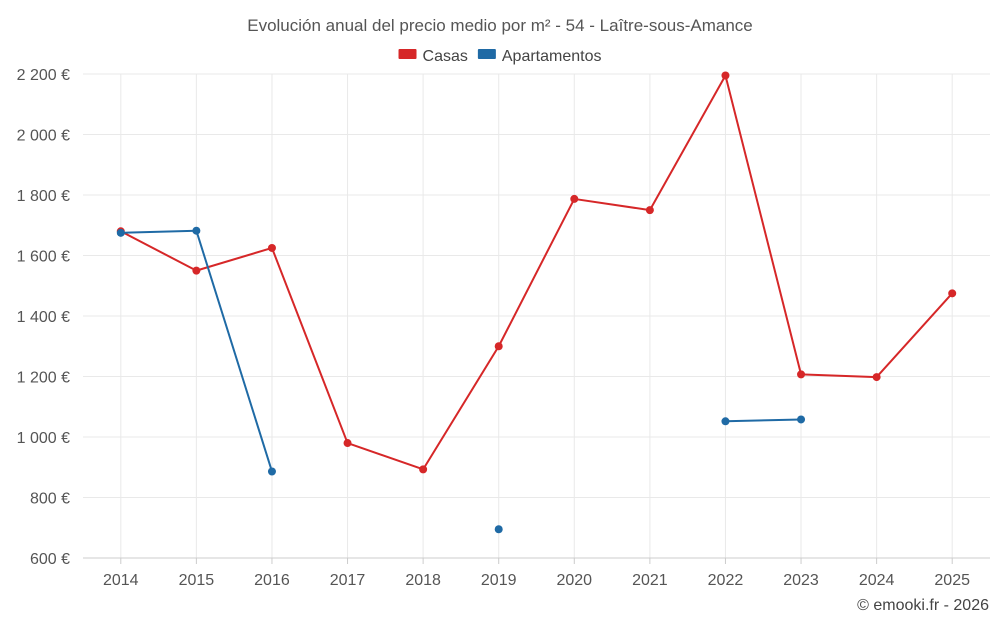  Describe the element at coordinates (43, 378) in the screenshot. I see `y-tick-label: 1 200 €` at that location.